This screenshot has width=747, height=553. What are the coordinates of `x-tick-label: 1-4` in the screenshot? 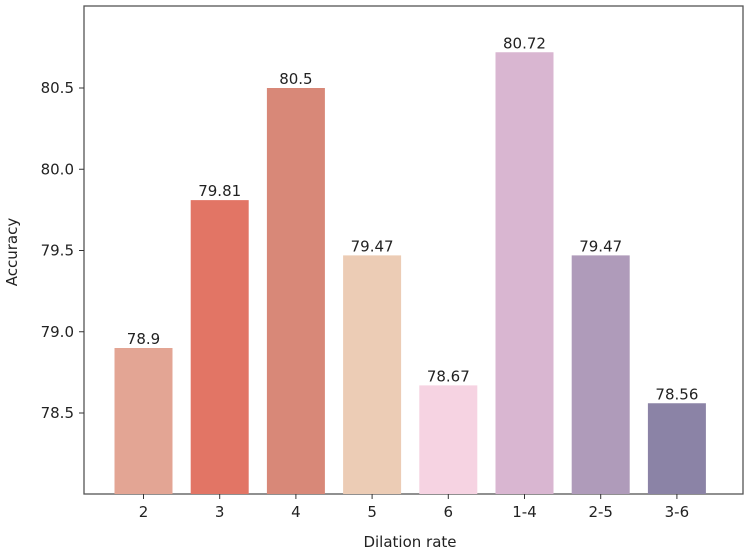 It's located at (524, 512).